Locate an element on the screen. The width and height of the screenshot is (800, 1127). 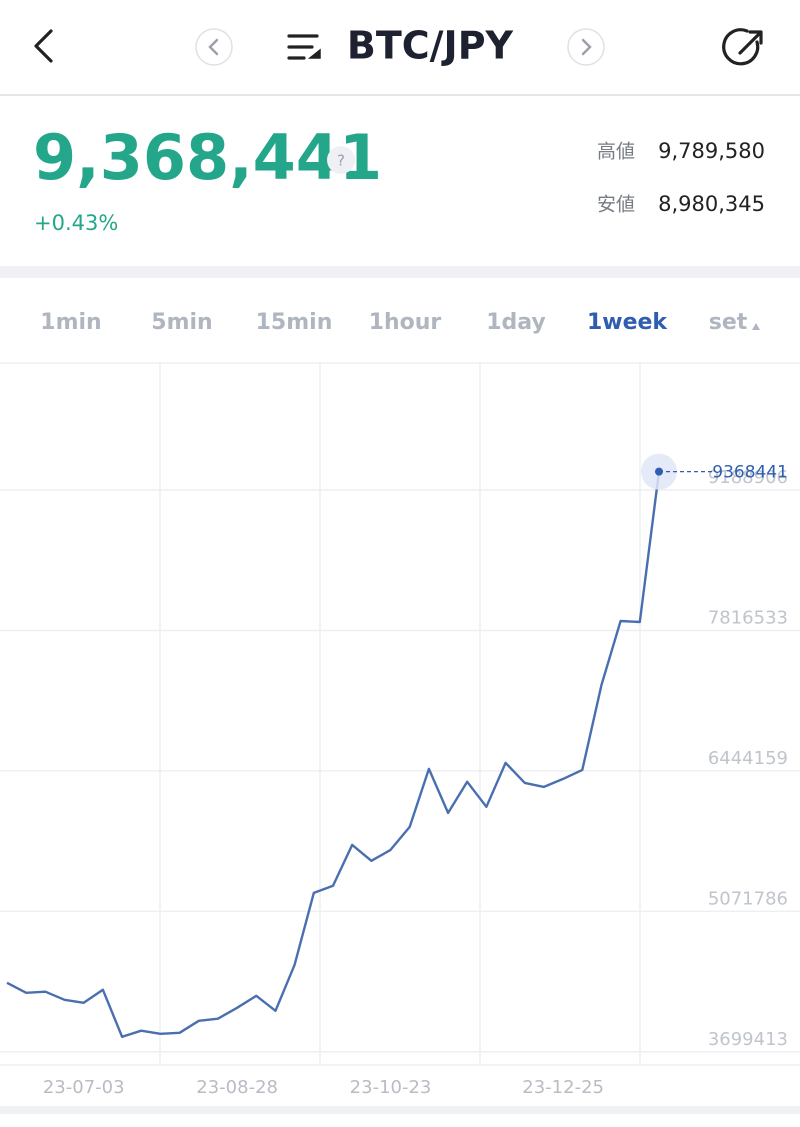
interval-tab: set is located at coordinates (728, 322).